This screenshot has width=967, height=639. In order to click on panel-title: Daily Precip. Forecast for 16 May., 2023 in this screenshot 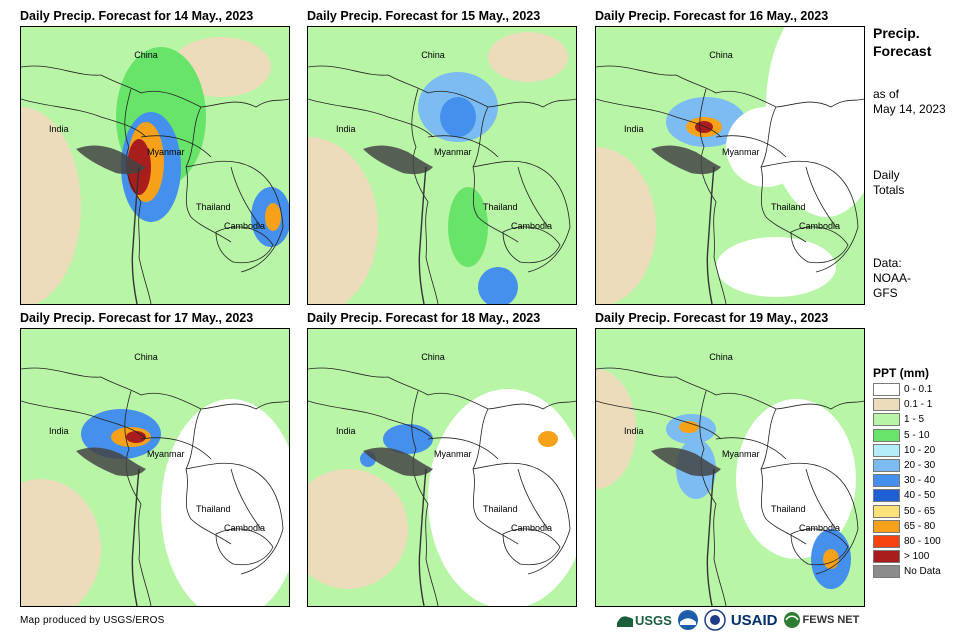, I will do `click(712, 16)`.